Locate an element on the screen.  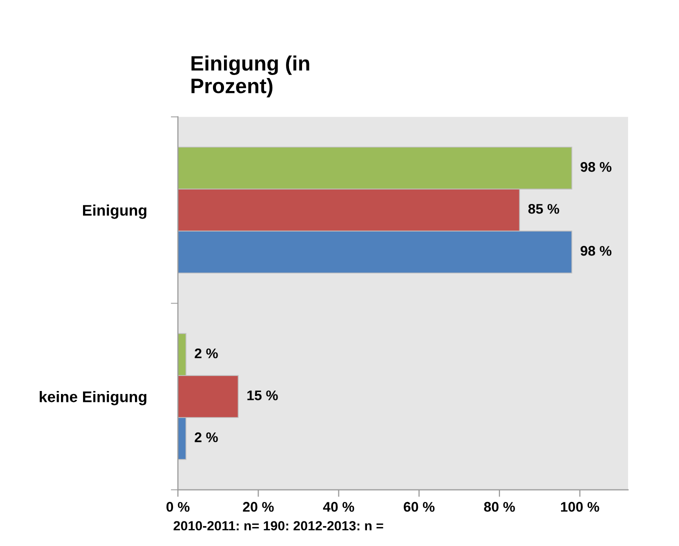
y-tick-label: keine Einigung is located at coordinates (93, 398).